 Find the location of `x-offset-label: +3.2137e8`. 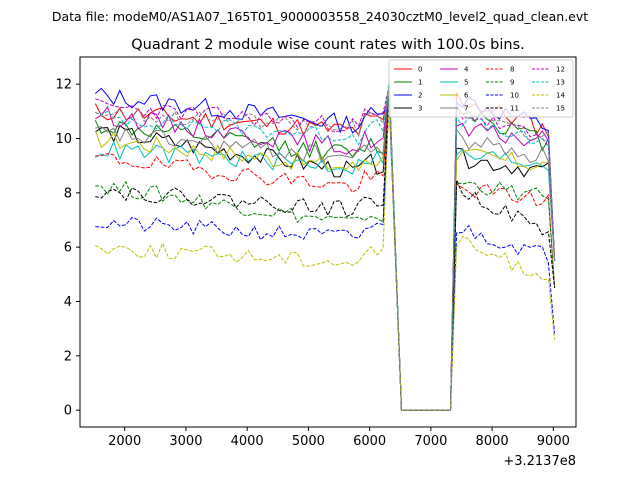

x-offset-label: +3.2137e8 is located at coordinates (539, 461).